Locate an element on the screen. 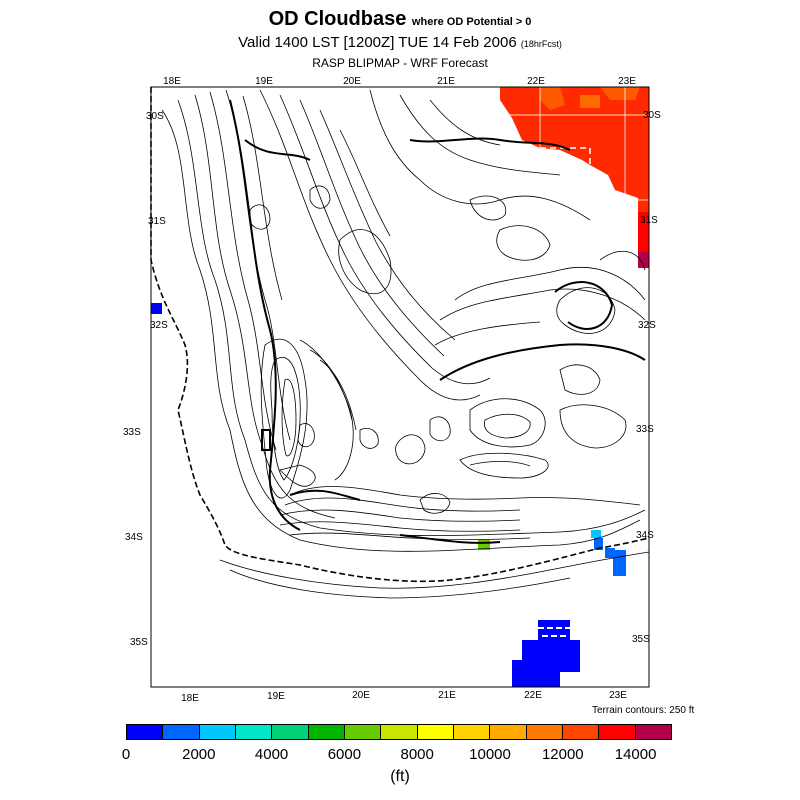  lon-bottom-label: 18E is located at coordinates (190, 698).